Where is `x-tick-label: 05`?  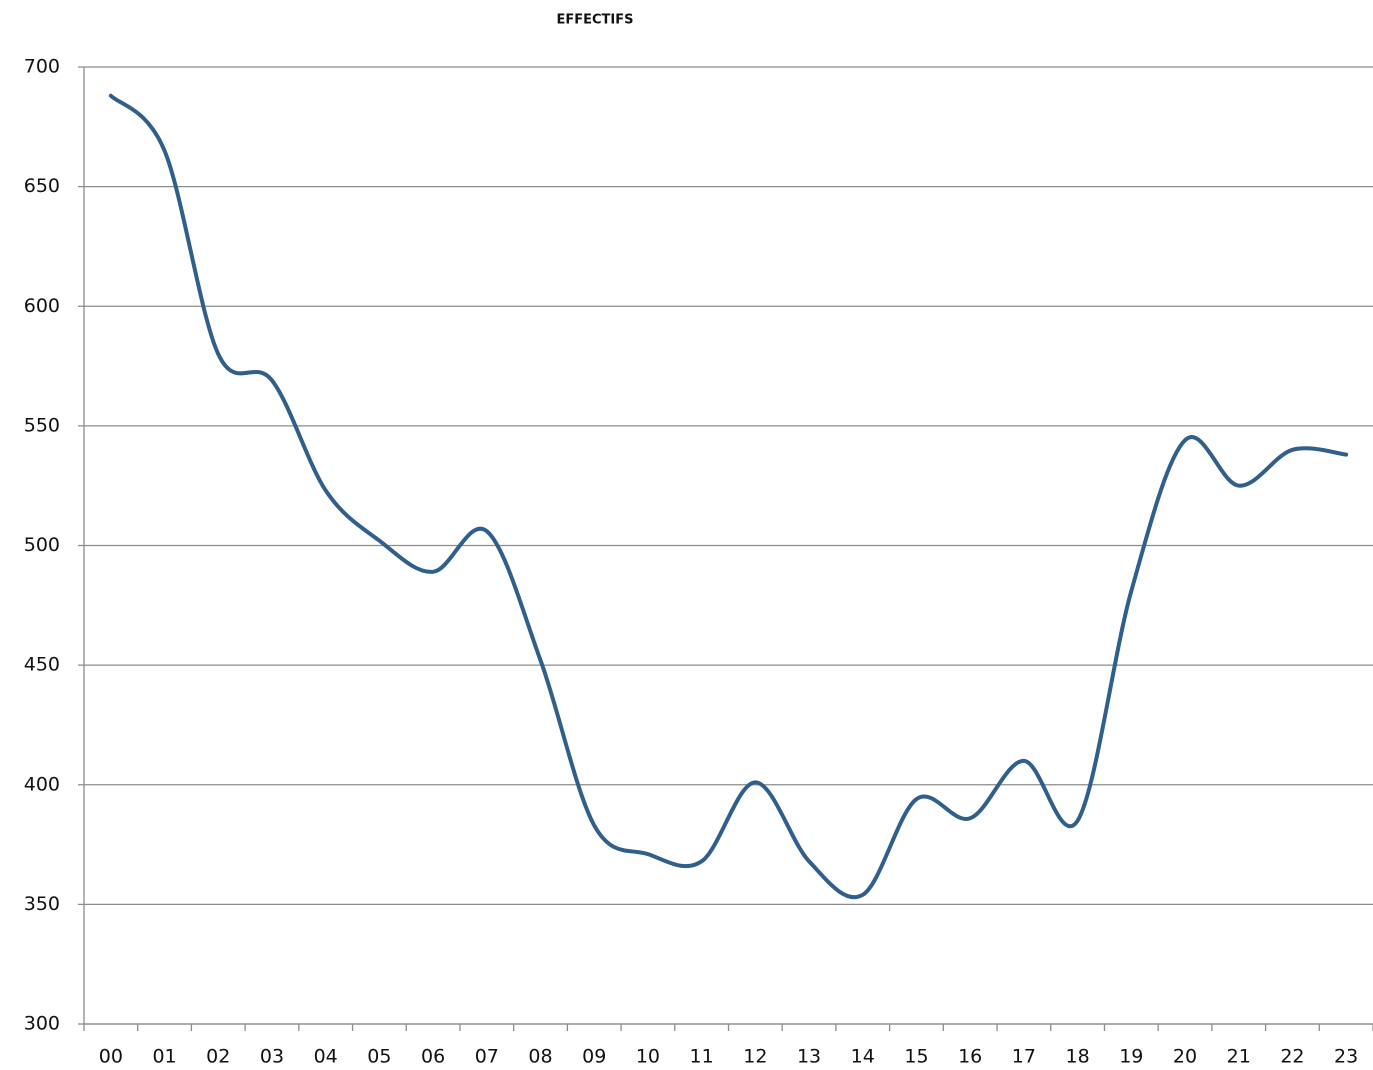
x-tick-label: 05 is located at coordinates (379, 1057).